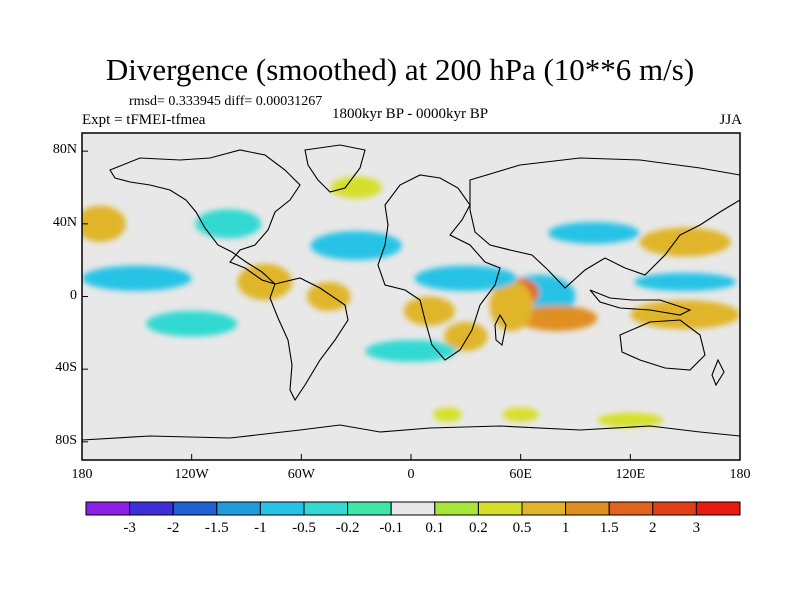 This screenshot has width=800, height=600. I want to click on colorbar-label: -1.5, so click(216, 528).